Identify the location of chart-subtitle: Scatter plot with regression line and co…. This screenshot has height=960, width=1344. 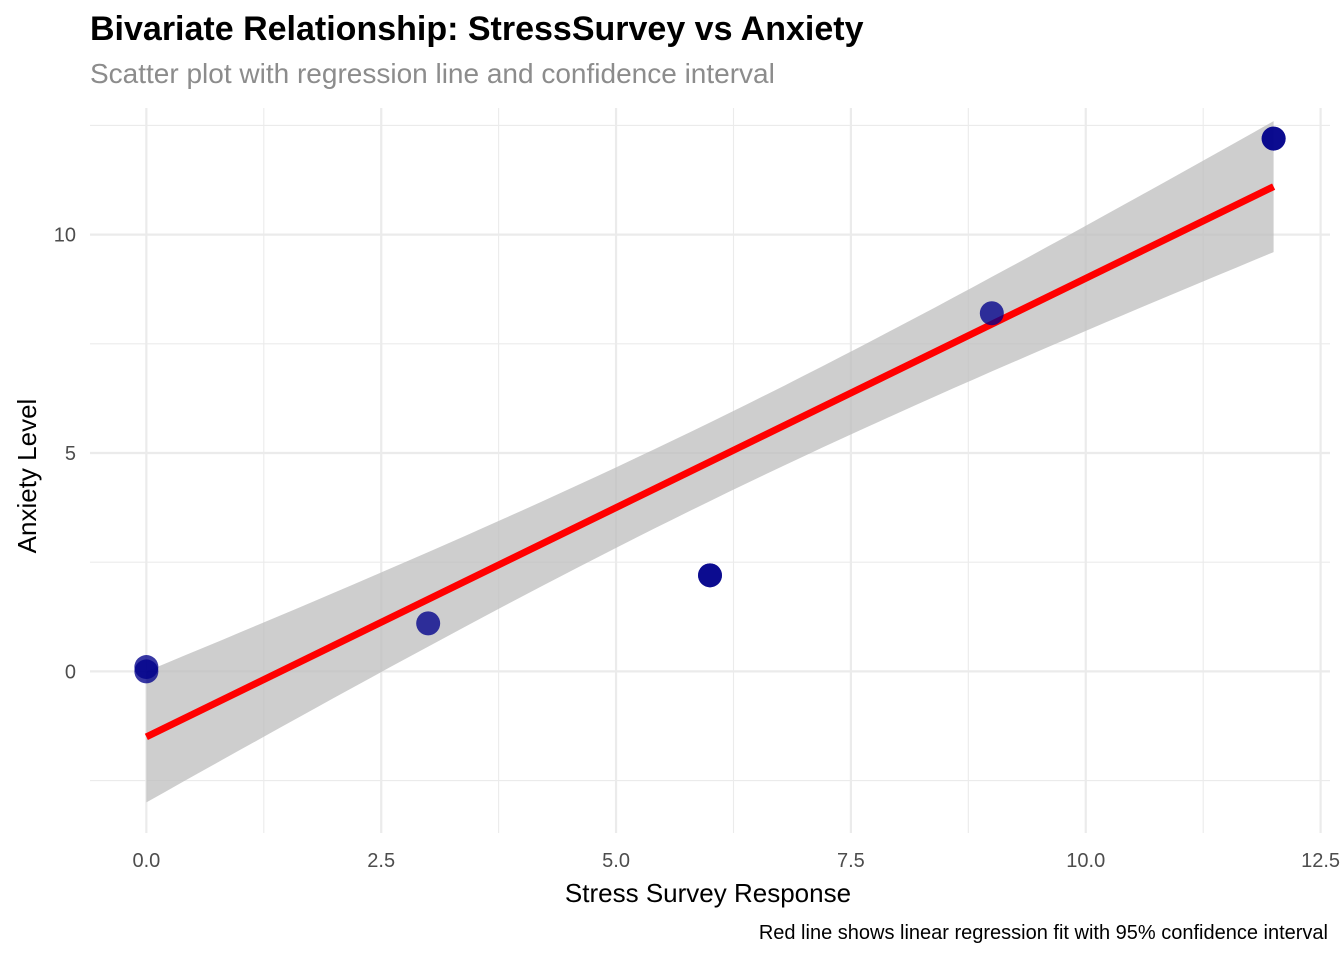
(432, 73).